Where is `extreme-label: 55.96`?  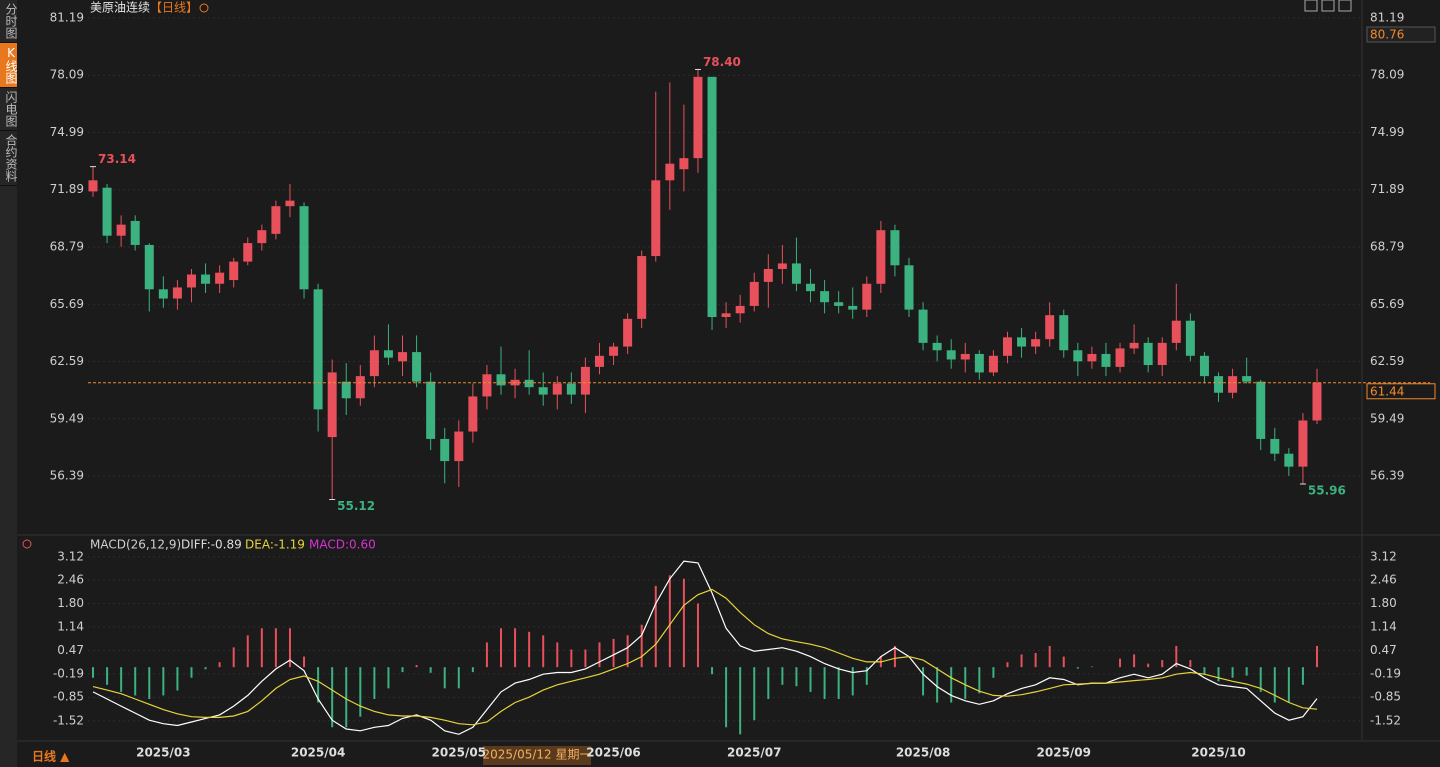
extreme-label: 55.96 is located at coordinates (1327, 491).